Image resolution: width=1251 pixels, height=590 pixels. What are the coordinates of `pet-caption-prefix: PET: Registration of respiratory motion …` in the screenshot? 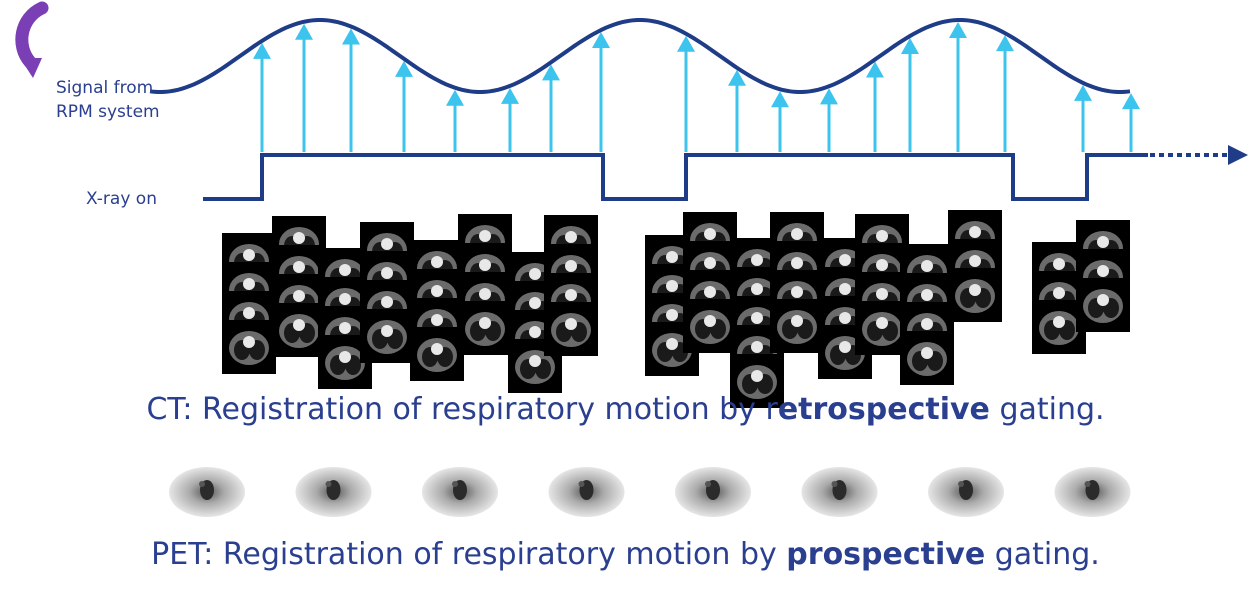 It's located at (469, 554).